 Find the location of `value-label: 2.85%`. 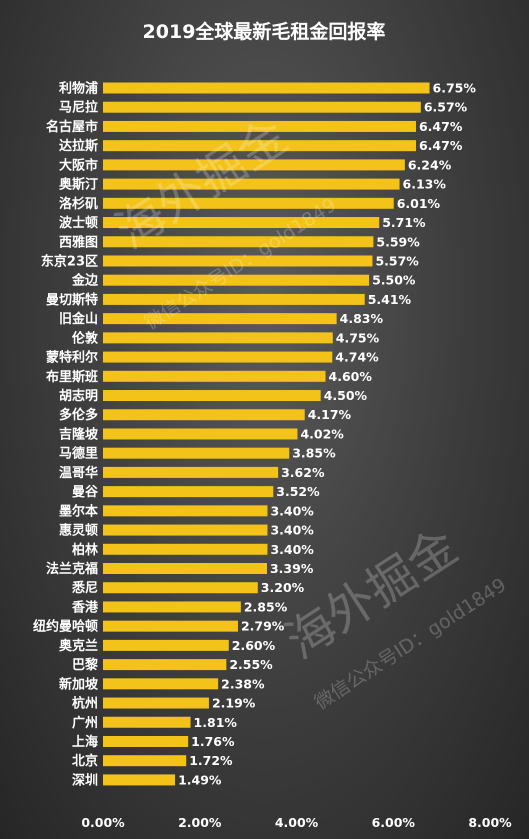

value-label: 2.85% is located at coordinates (266, 606).